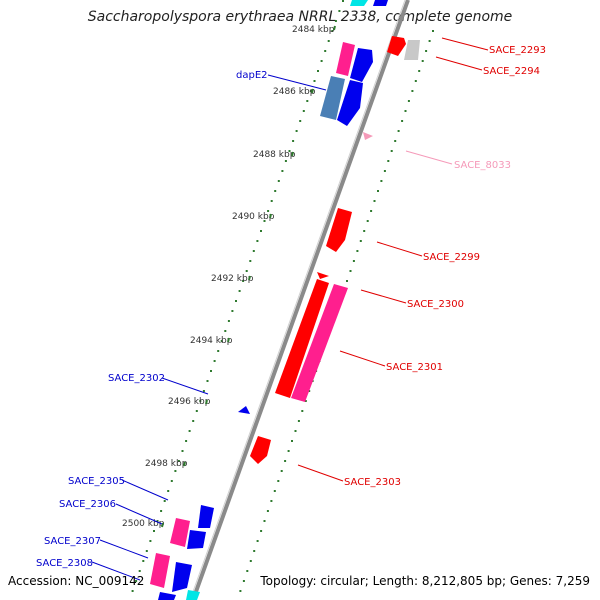 The image size is (600, 600). Describe the element at coordinates (451, 257) in the screenshot. I see `gene-label: SACE_2299` at that location.